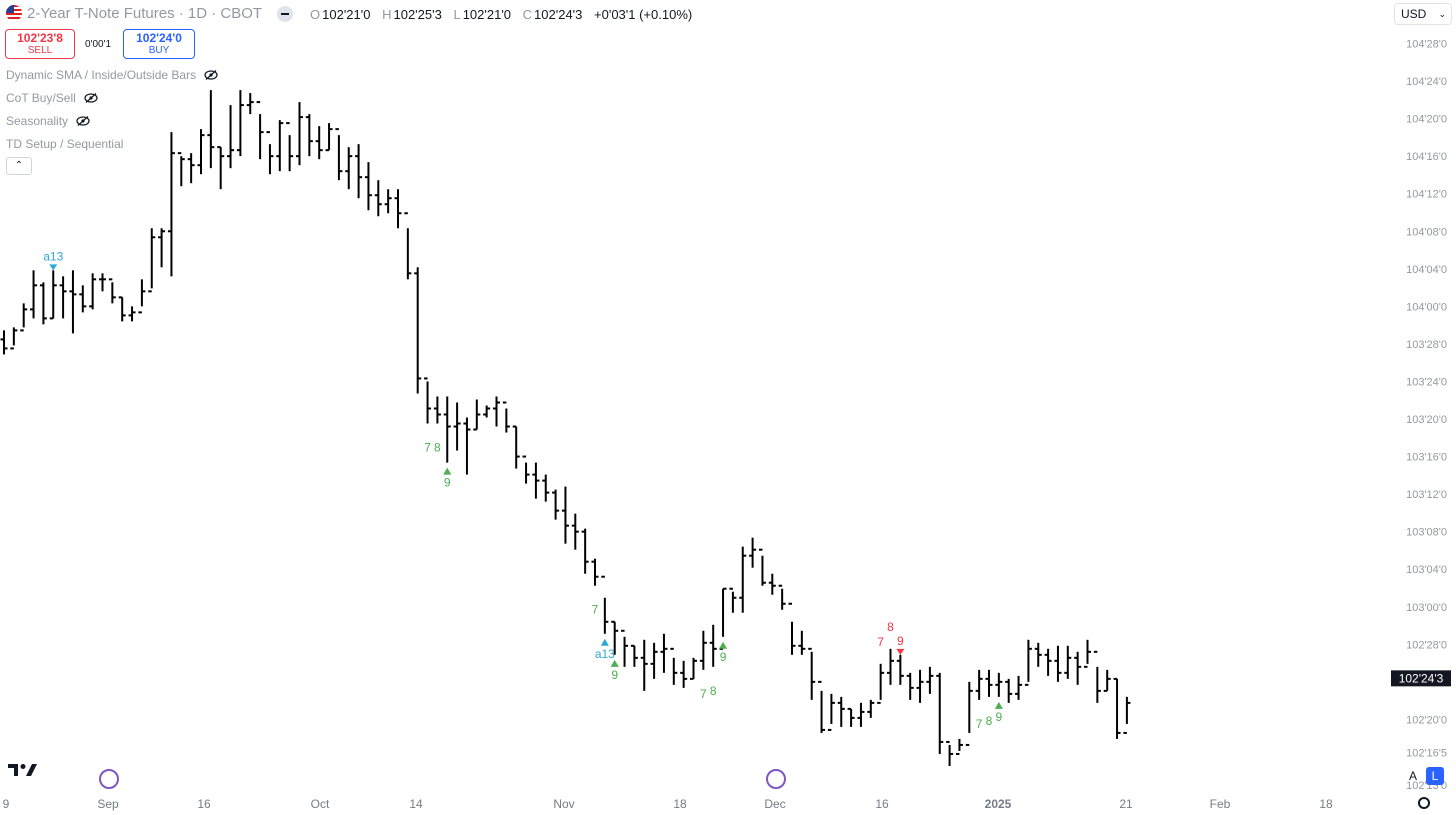 Image resolution: width=1456 pixels, height=815 pixels. I want to click on date-axis-tick: 16, so click(882, 804).